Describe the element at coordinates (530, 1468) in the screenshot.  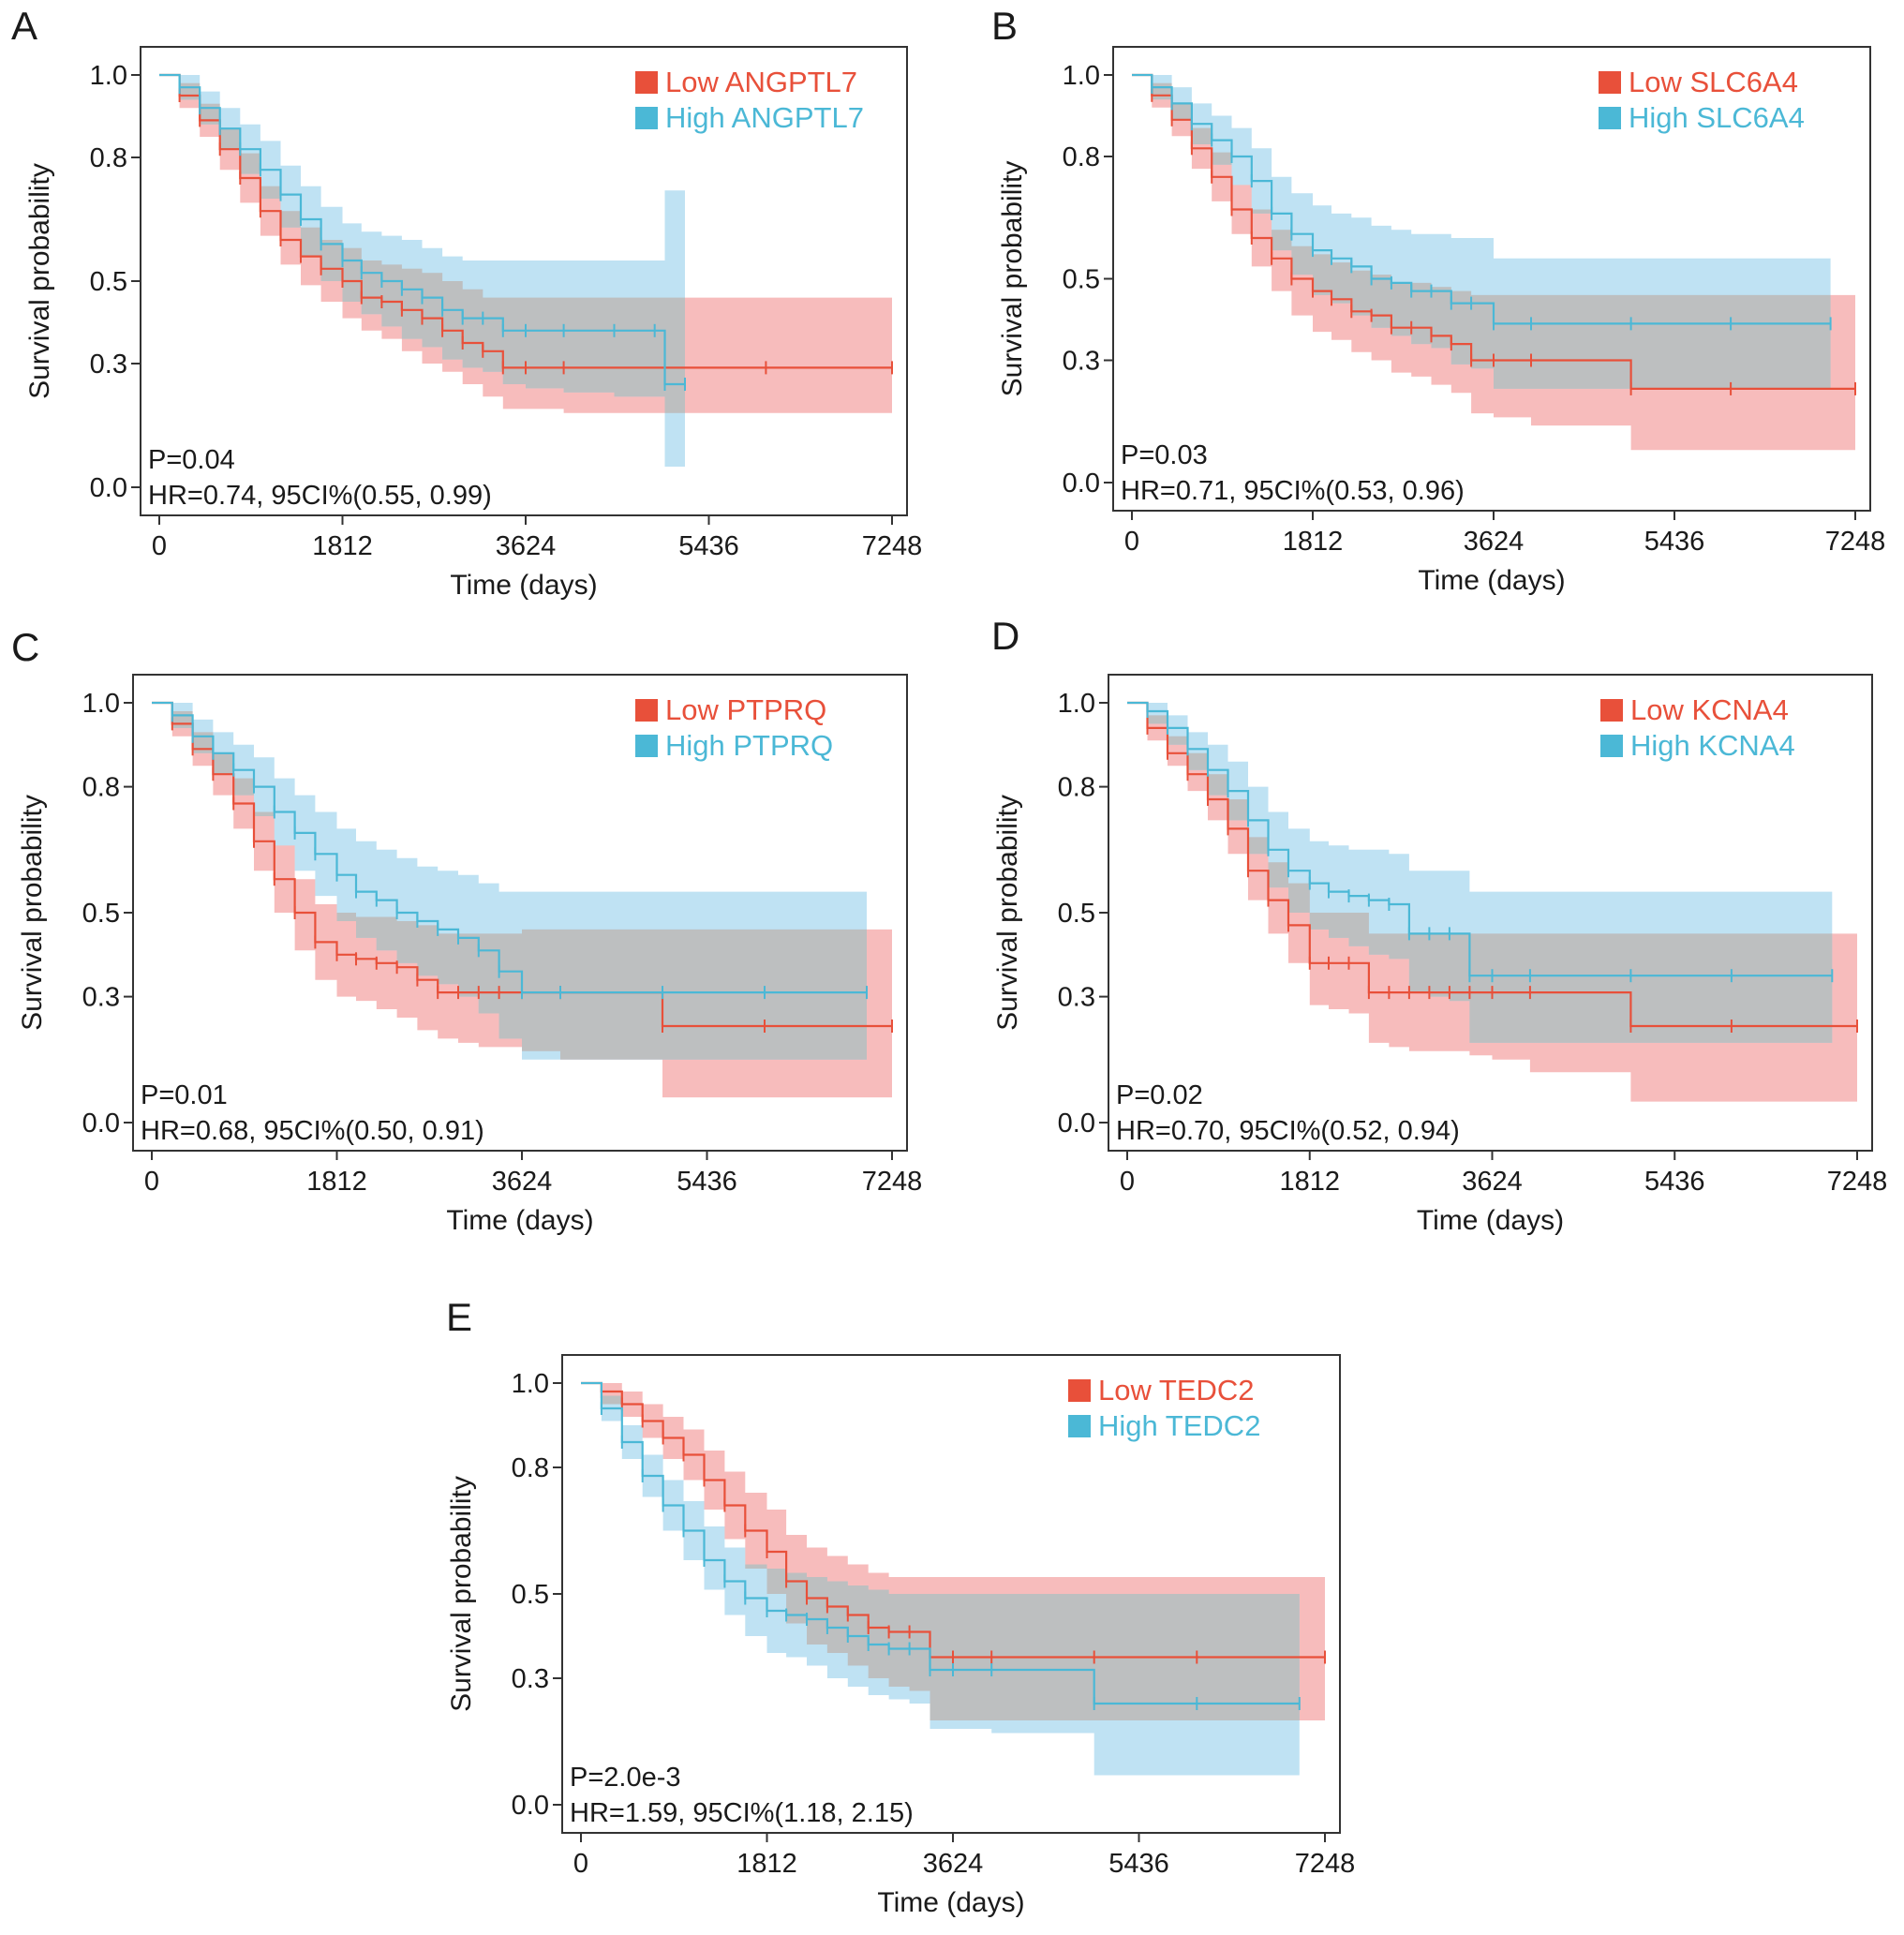
I see `y-tick-label-e: 0.8` at that location.